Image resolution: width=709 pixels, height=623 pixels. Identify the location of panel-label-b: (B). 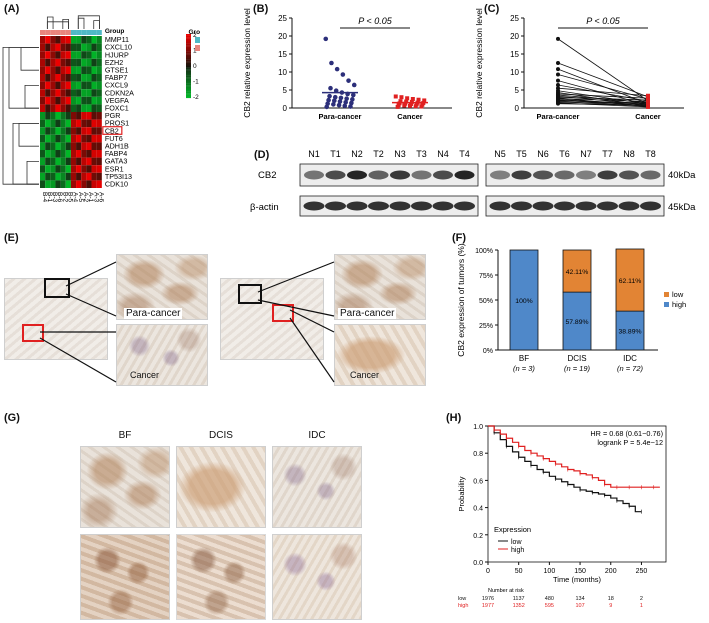
(261, 9).